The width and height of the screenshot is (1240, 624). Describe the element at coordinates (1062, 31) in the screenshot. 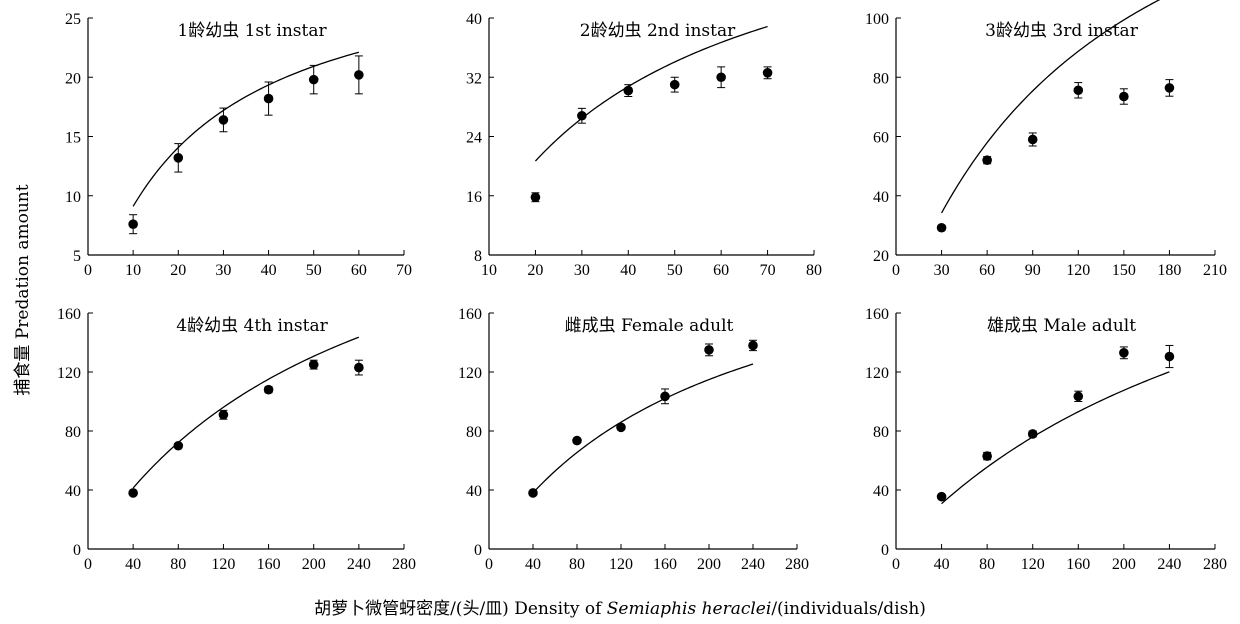

I see `panel-title: 3龄幼虫 3rd instar` at that location.